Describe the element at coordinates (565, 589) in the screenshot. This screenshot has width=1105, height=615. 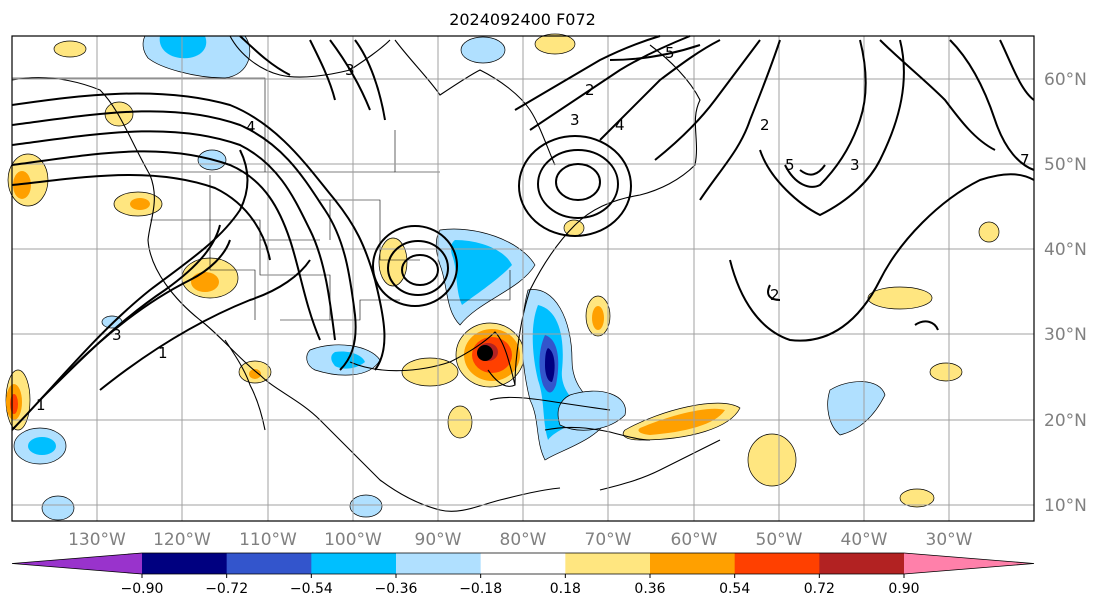
I see `colorbar-tick-label: 0.18` at that location.